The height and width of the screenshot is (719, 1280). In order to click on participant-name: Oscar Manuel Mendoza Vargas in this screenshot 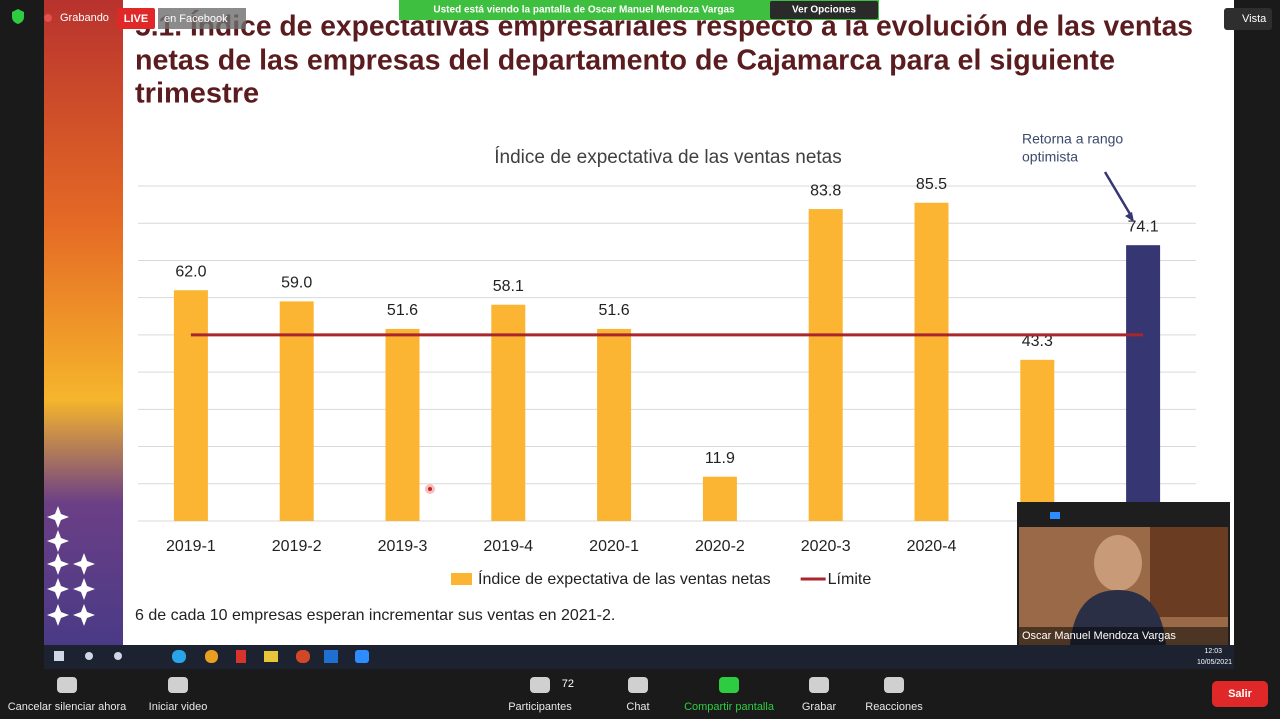, I will do `click(1099, 636)`.